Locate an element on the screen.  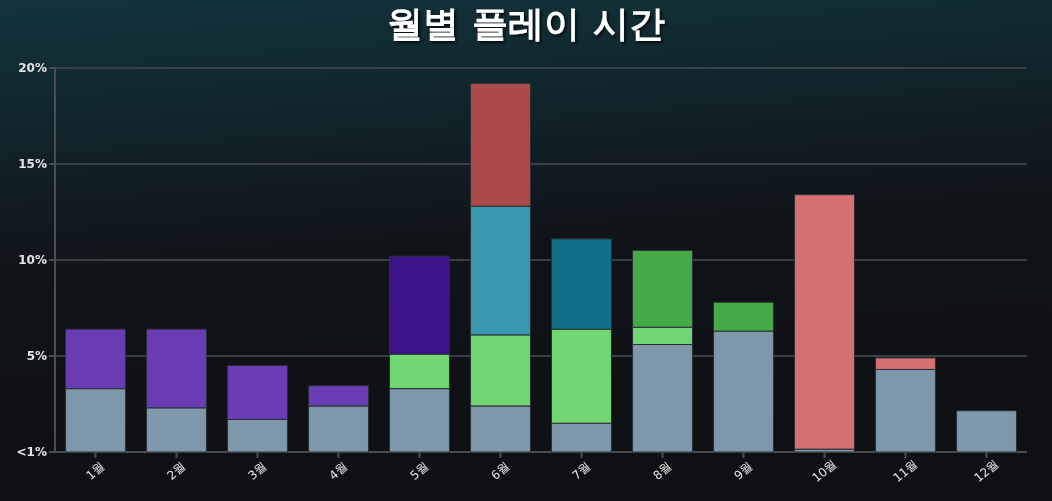
x-tick-label: 5월 is located at coordinates (419, 471).